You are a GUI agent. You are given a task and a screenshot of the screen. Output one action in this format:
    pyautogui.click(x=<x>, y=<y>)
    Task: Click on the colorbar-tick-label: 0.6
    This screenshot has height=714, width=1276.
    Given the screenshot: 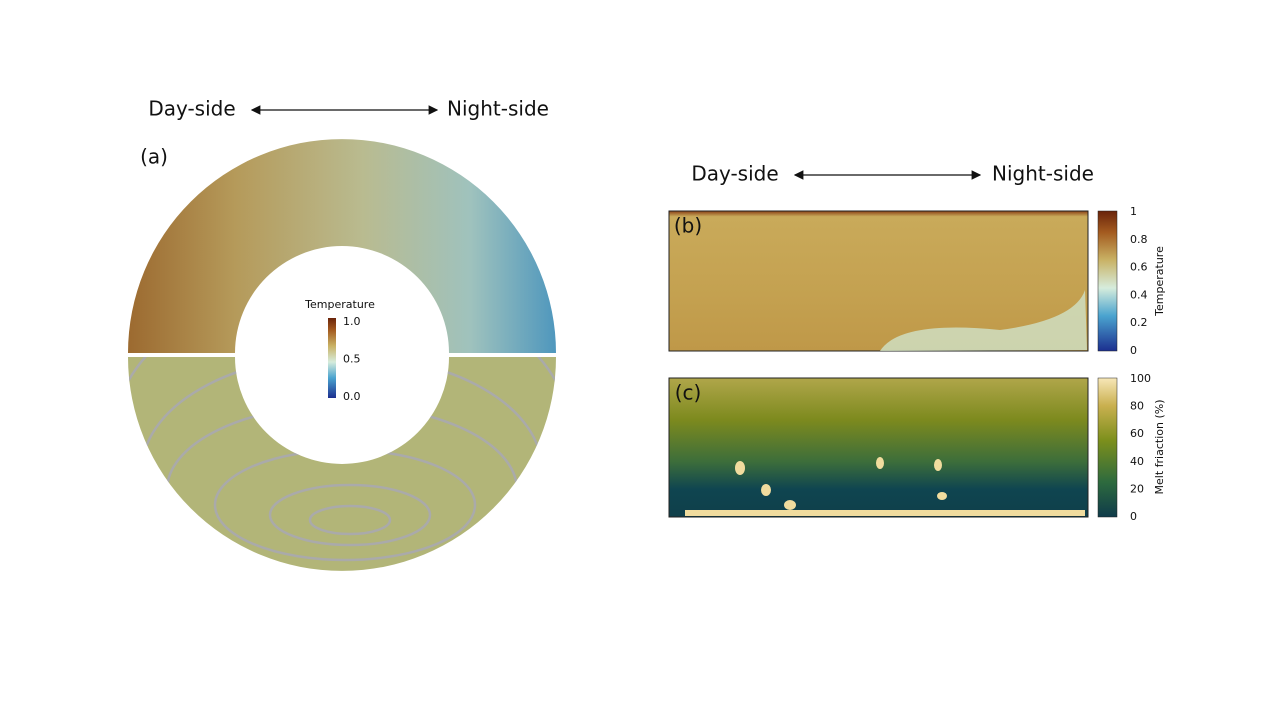 What is the action you would take?
    pyautogui.click(x=1139, y=267)
    